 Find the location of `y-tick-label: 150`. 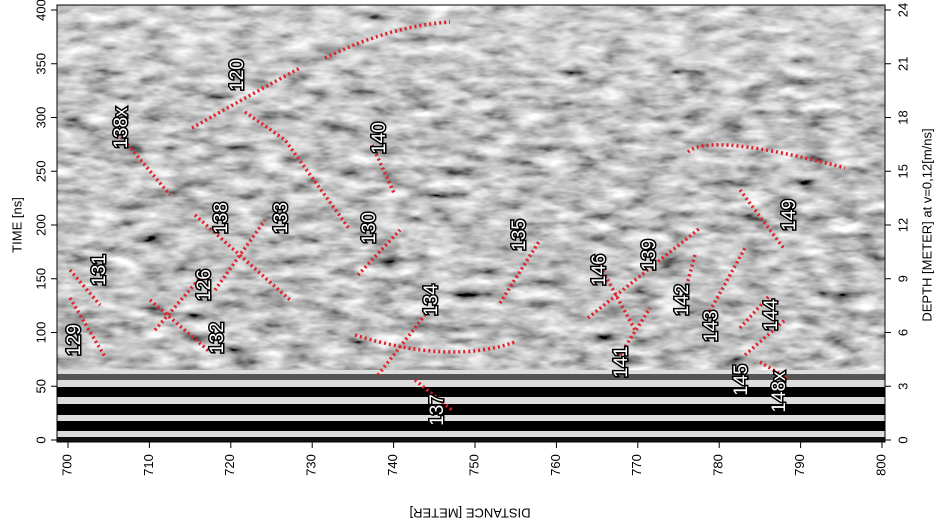

y-tick-label: 150 is located at coordinates (40, 279).